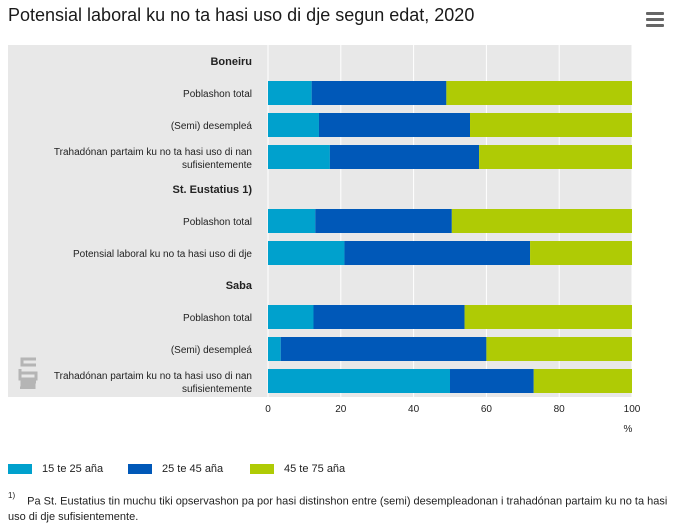 This screenshot has width=674, height=530. I want to click on legend-label: 15 te 25 aña, so click(73, 469).